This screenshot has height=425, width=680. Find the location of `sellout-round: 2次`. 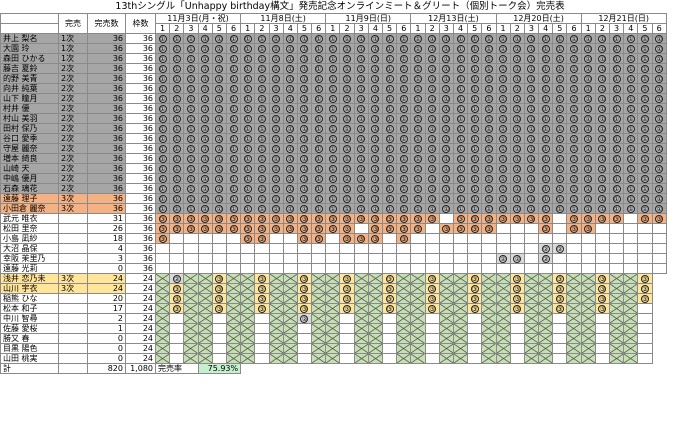

sellout-round: 2次 is located at coordinates (73, 158).